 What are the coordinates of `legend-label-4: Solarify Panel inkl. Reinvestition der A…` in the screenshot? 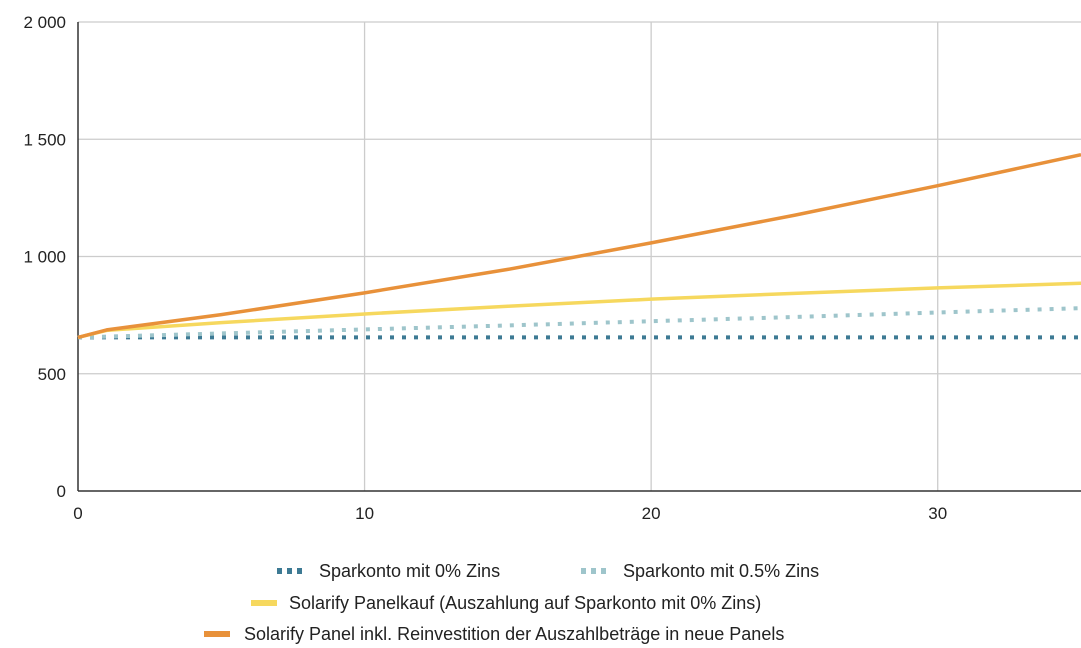 It's located at (514, 634).